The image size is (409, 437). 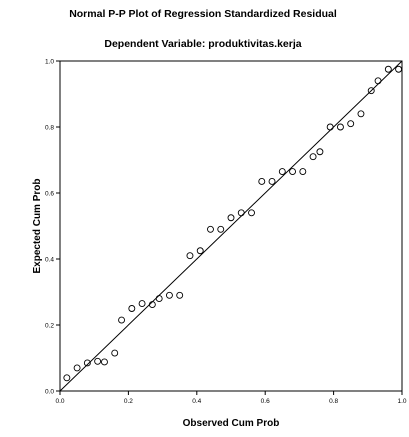 I want to click on y-tick-label: 0.0, so click(x=49, y=392).